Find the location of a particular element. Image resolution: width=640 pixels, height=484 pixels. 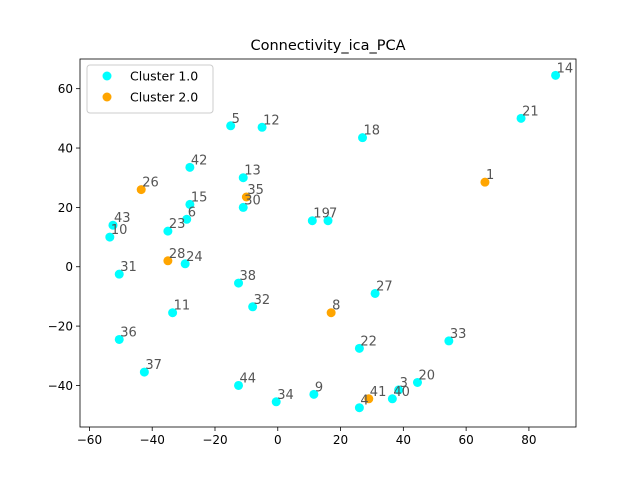

x-tick-label: 80 is located at coordinates (528, 440).